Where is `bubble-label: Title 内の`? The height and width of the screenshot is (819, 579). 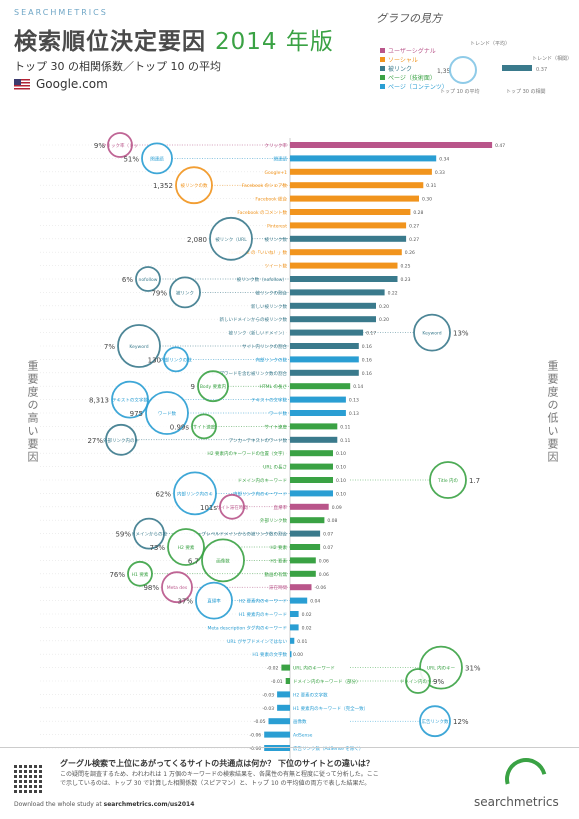 bubble-label: Title 内の is located at coordinates (448, 480).